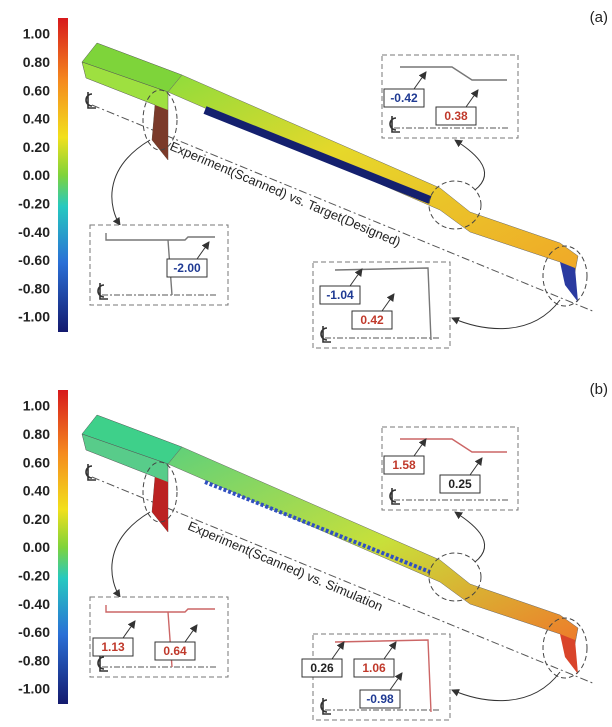  I want to click on callout-value: 0.64, so click(175, 651).